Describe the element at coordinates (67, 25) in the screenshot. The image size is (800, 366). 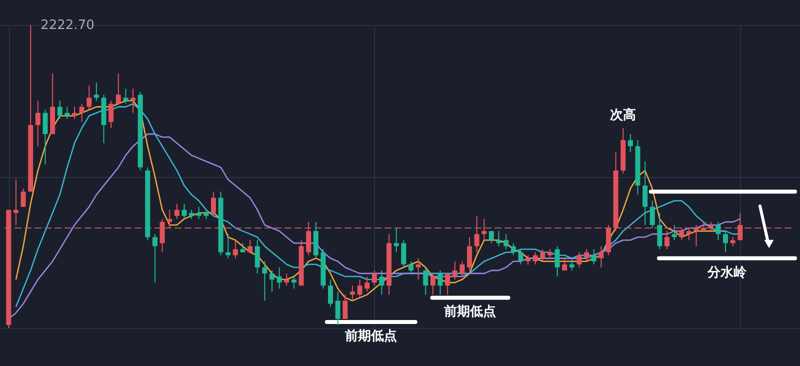
I see `annotation: 2222.70` at that location.